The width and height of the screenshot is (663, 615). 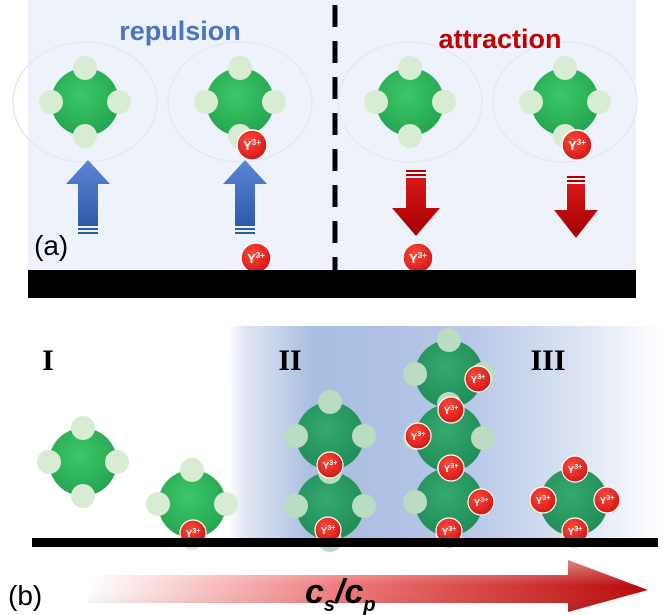 I want to click on panel-b-label: (b), so click(x=25, y=595).